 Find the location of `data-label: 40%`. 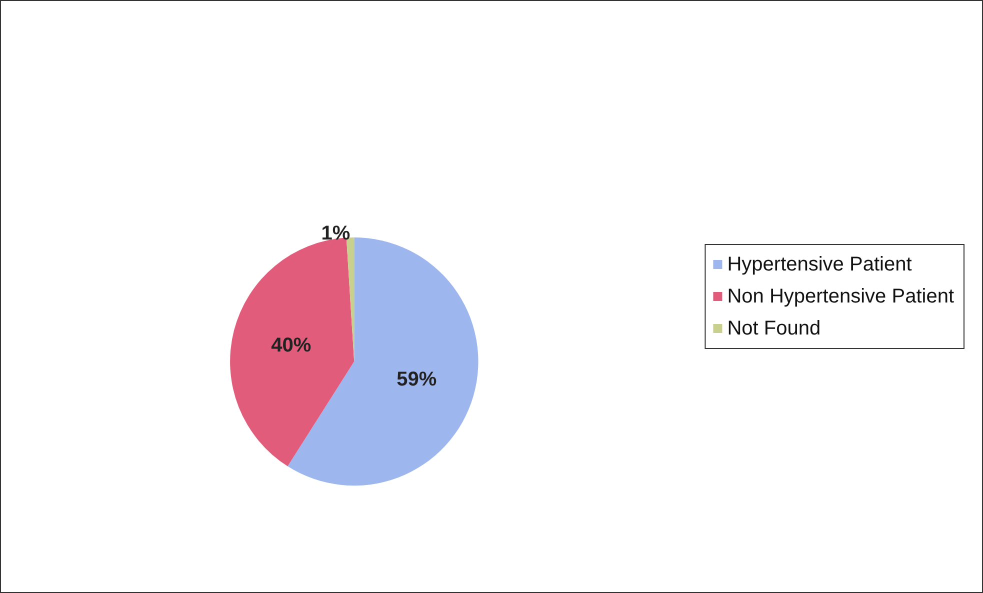

data-label: 40% is located at coordinates (291, 345).